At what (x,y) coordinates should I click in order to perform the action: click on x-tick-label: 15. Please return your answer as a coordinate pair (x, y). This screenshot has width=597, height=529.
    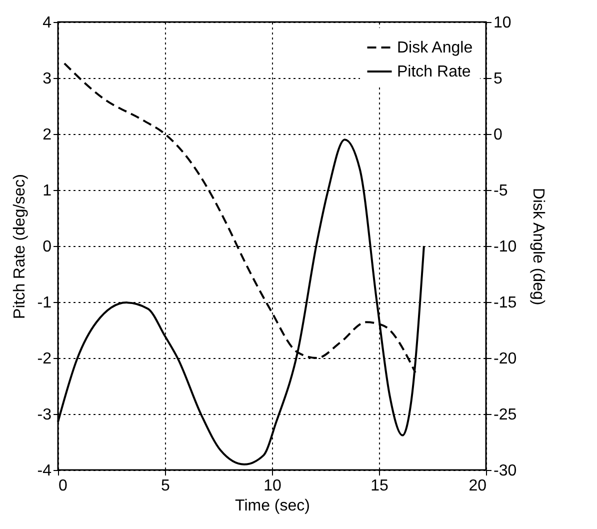
    Looking at the image, I should click on (379, 486).